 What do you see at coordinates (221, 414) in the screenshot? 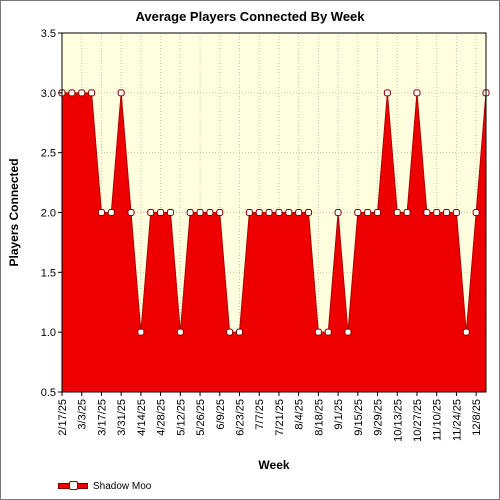
I see `x-tick-label: 6/9/25` at bounding box center [221, 414].